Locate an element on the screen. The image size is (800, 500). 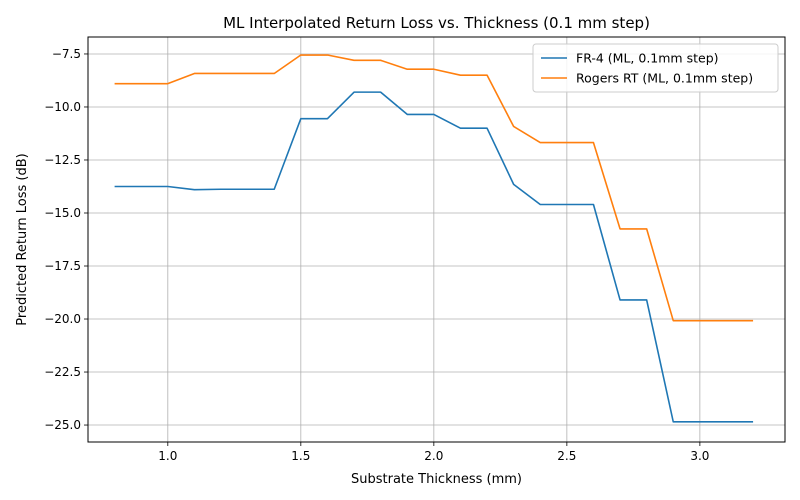
y-tick-label: −22.5 is located at coordinates (62, 372).